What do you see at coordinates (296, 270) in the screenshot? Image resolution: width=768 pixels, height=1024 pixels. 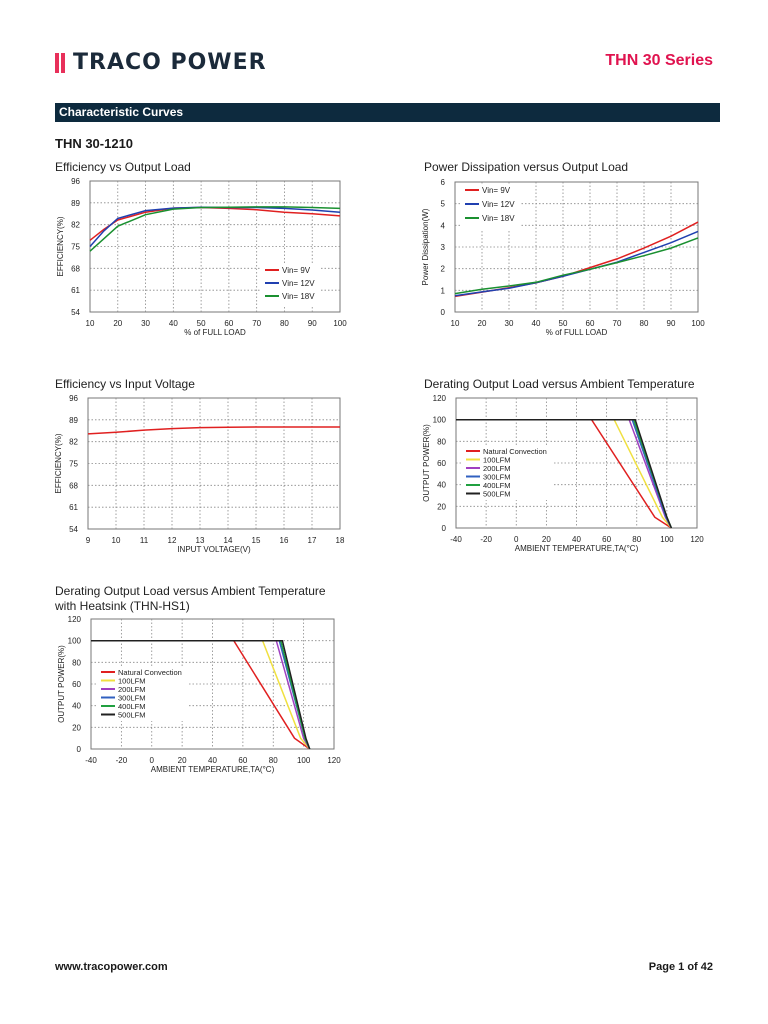 I see `legend-label: Vin= 9V` at bounding box center [296, 270].